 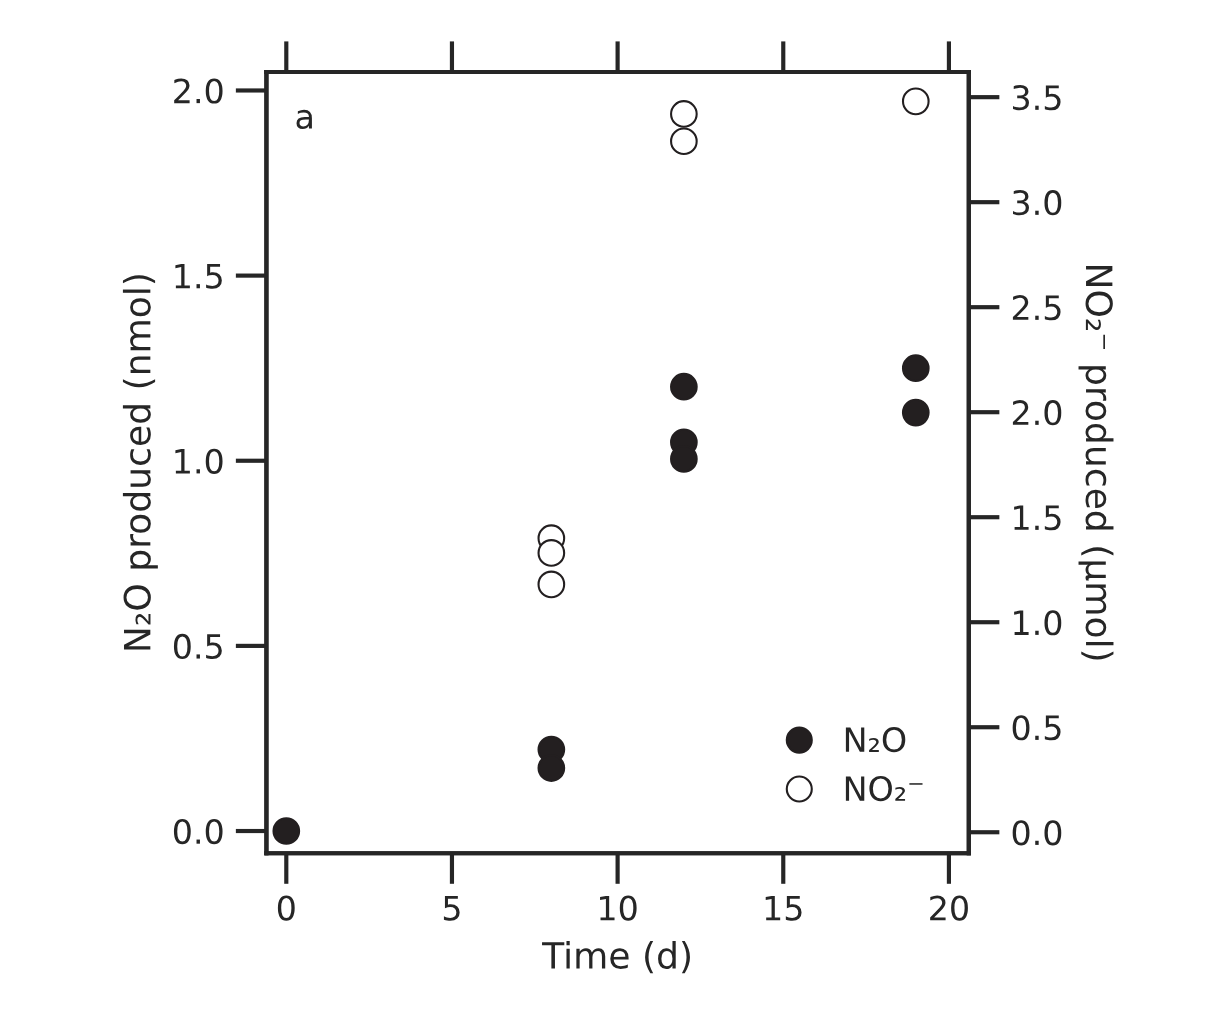 I want to click on y2-tick-label: 3.5, so click(x=1037, y=98).